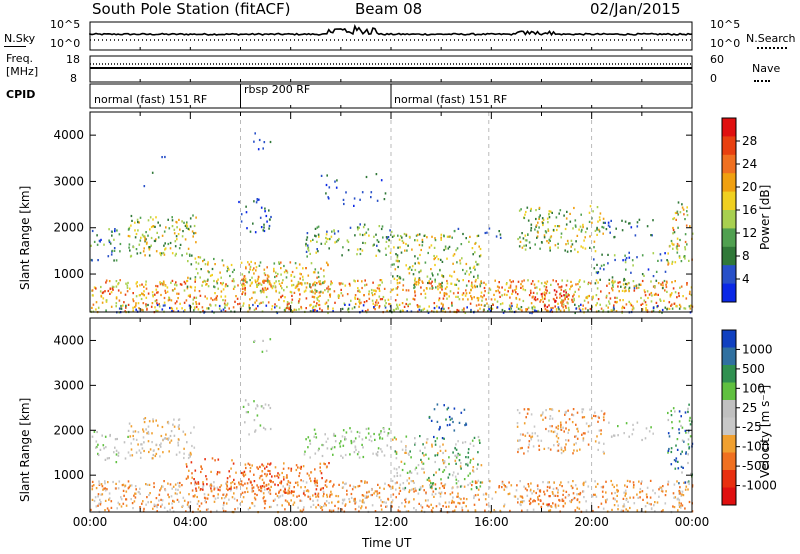 Image resolution: width=800 pixels, height=554 pixels. What do you see at coordinates (762, 81) in the screenshot?
I see `nave-legend-line` at bounding box center [762, 81].